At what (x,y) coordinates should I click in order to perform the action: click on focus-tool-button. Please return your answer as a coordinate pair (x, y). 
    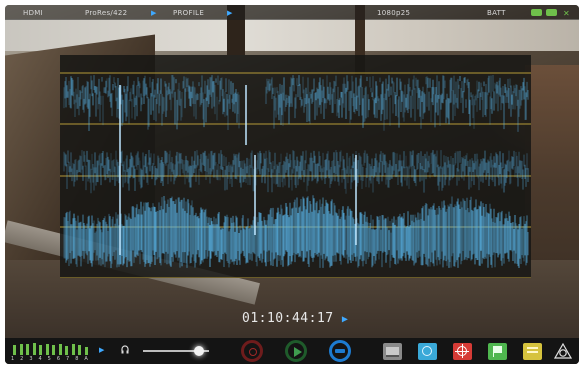
    Looking at the image, I should click on (427, 351).